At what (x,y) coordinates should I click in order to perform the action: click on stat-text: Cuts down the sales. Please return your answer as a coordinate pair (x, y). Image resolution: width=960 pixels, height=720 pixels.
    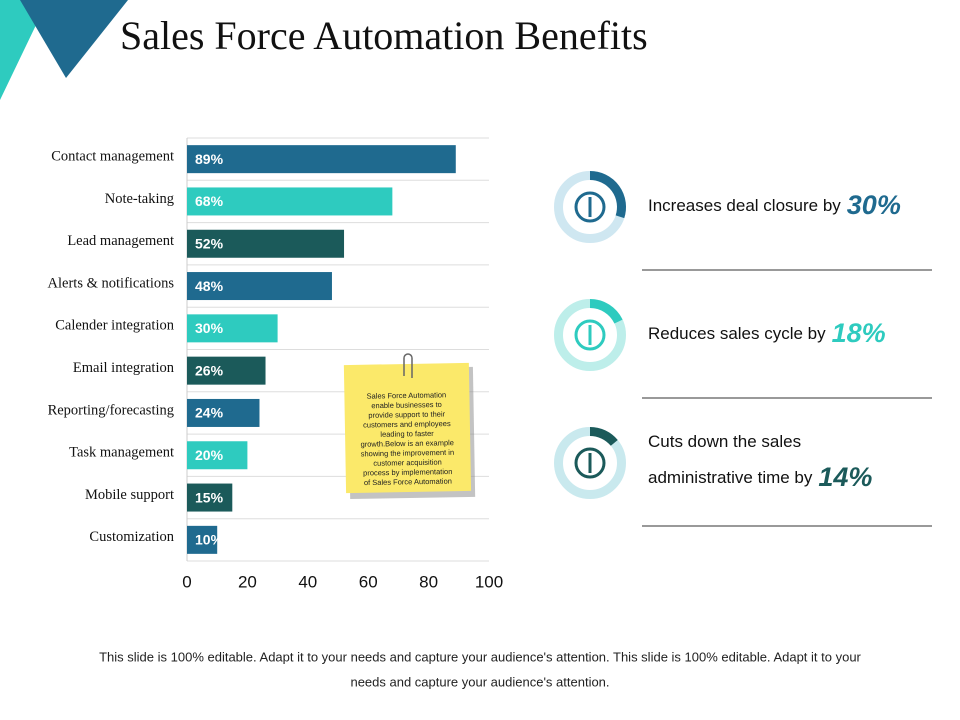
    Looking at the image, I should click on (724, 441).